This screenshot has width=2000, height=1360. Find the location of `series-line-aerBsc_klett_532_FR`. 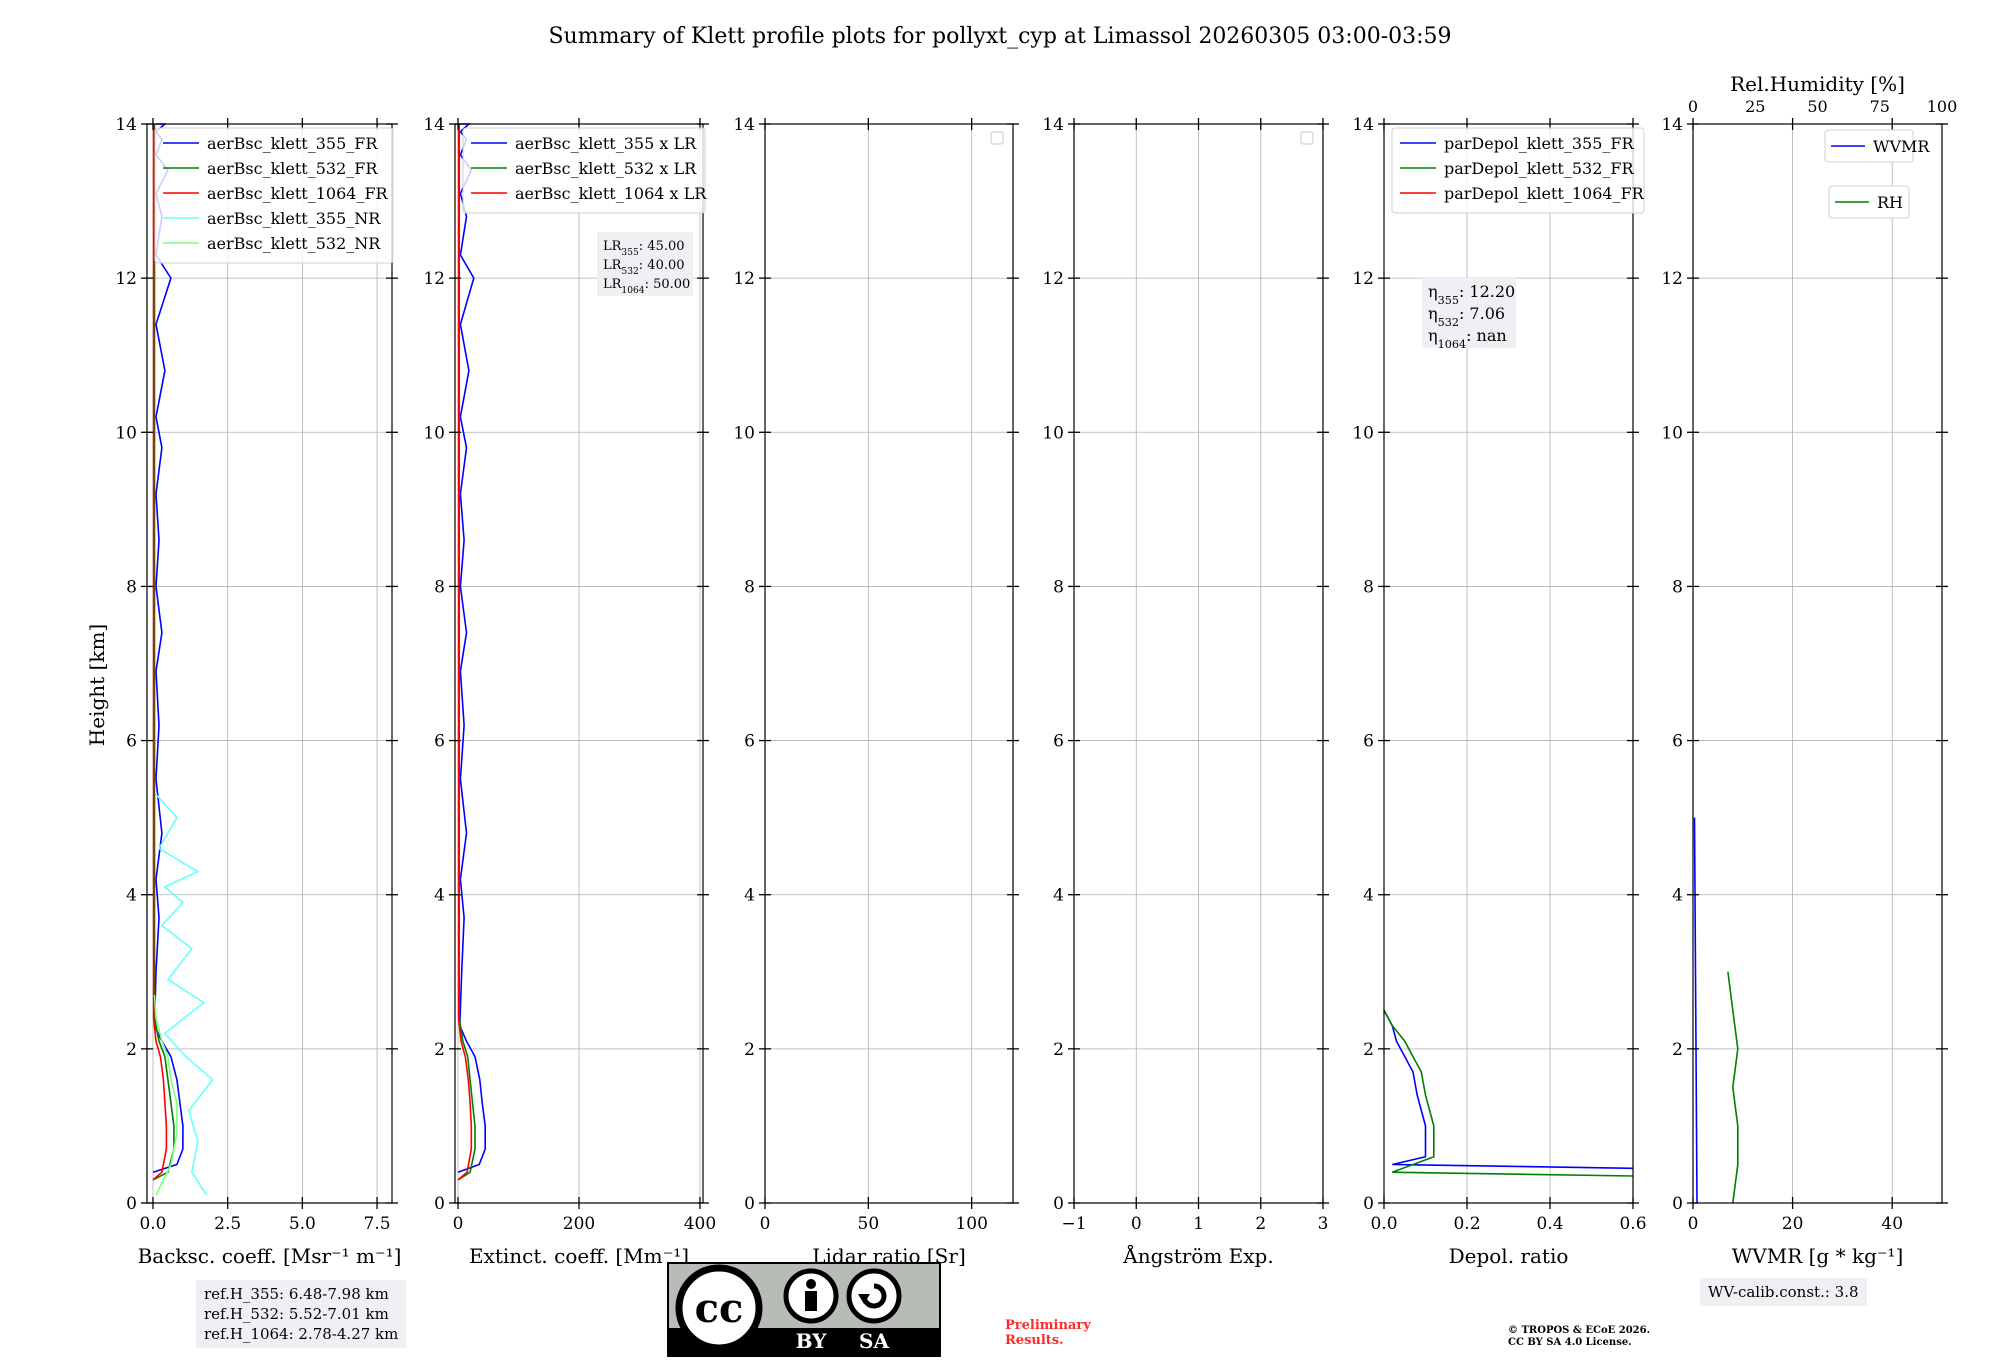

series-line-aerBsc_klett_532_FR is located at coordinates (163, 652).